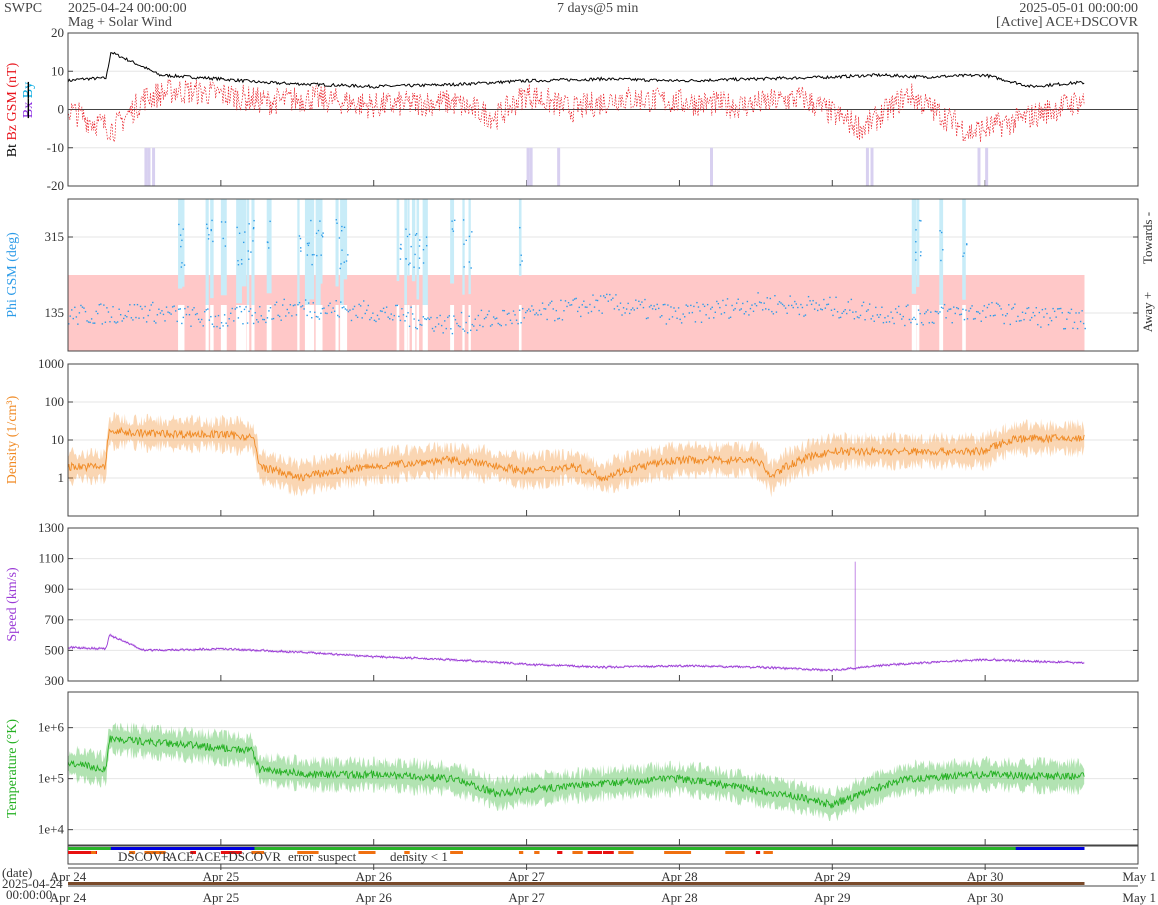 Image resolution: width=1158 pixels, height=905 pixels. I want to click on y-tick-label: 1100, so click(51, 558).